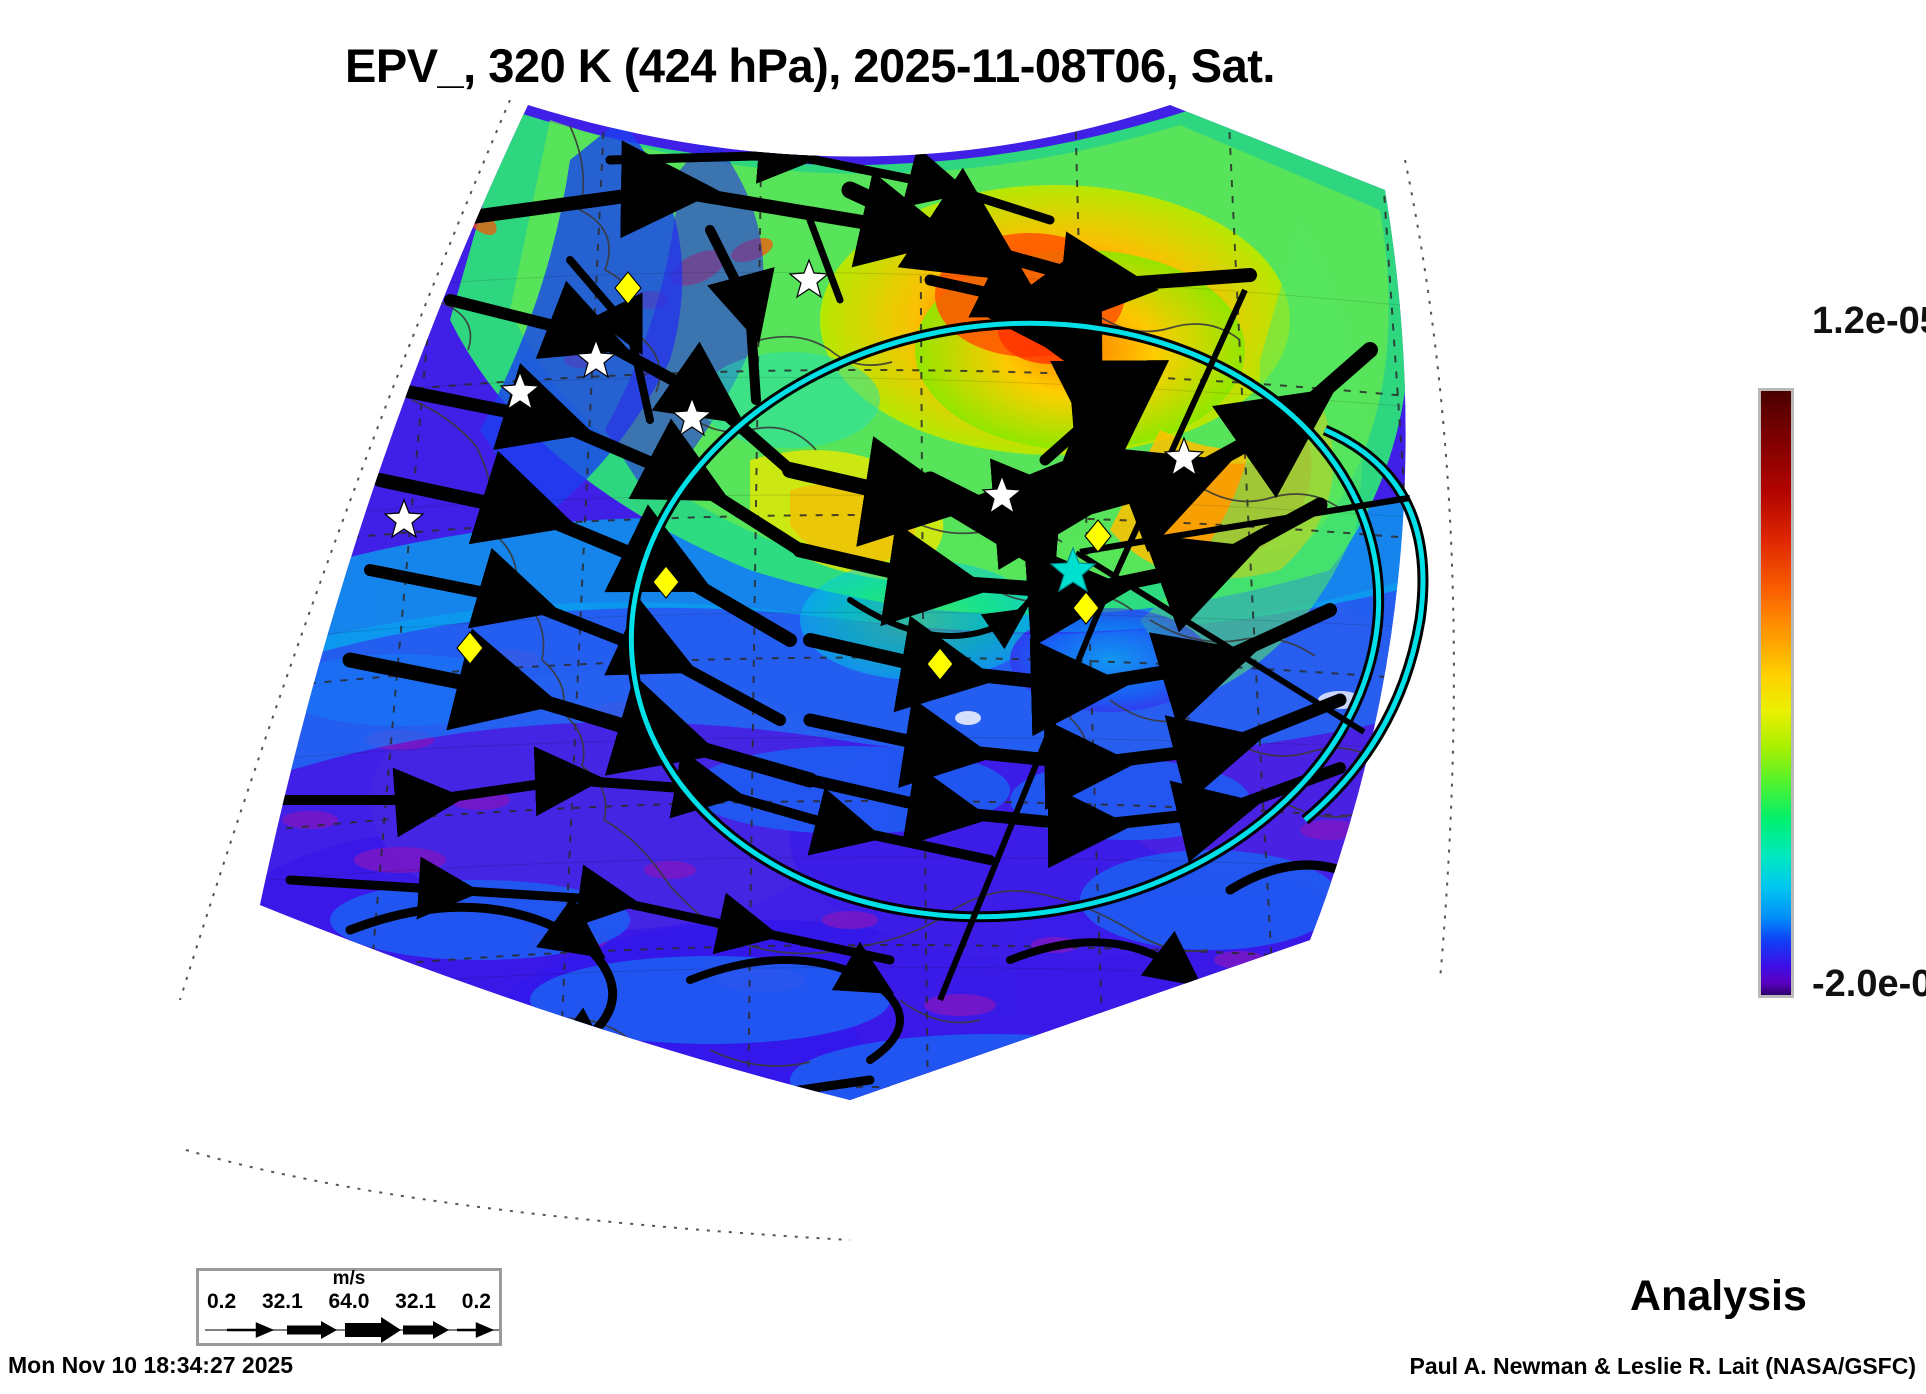 This screenshot has height=1394, width=1926. Describe the element at coordinates (1776, 693) in the screenshot. I see `colorbar` at that location.